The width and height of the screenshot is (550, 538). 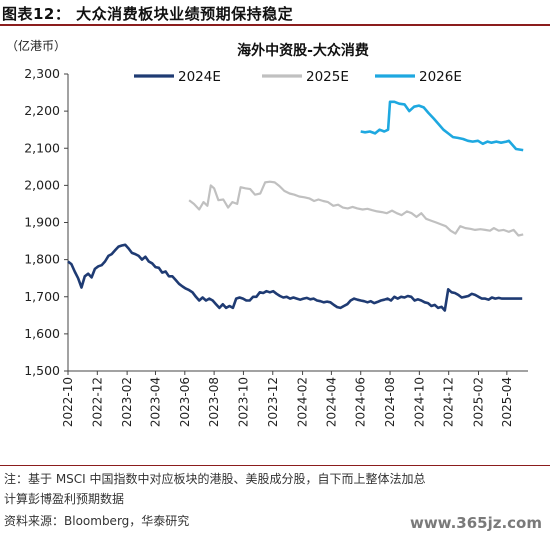 I want to click on x-tick-label: 2024-06, so click(x=361, y=402).